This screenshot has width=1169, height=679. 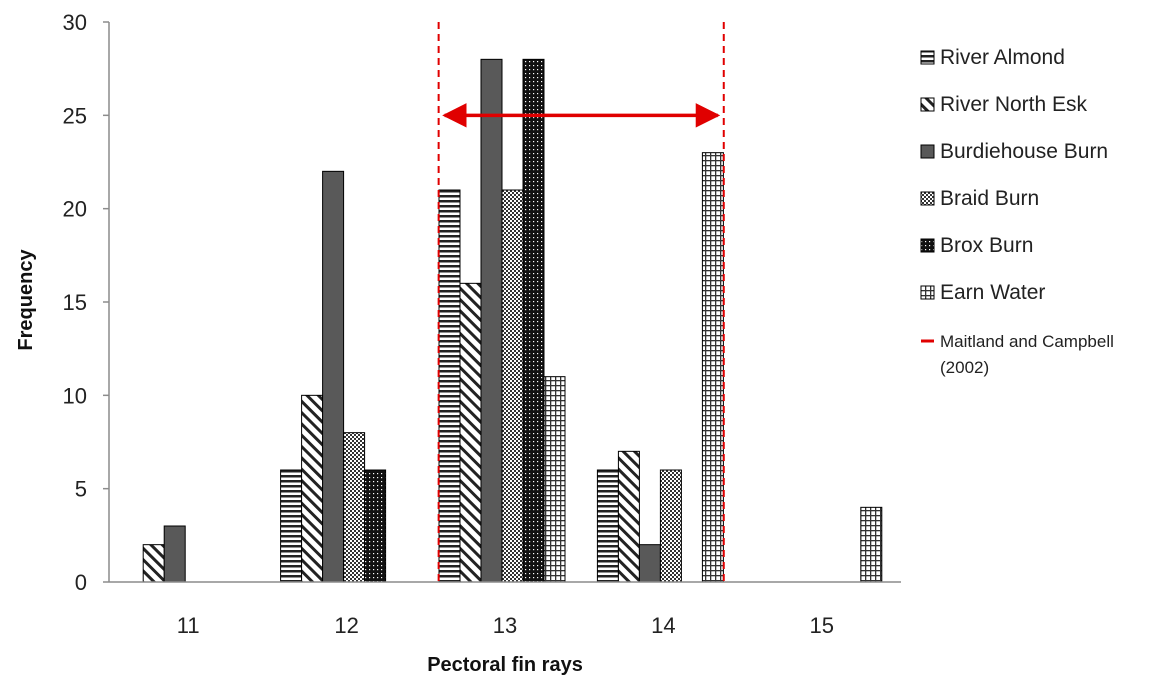 I want to click on legend-label-river-almond: River Almond, so click(x=1002, y=57).